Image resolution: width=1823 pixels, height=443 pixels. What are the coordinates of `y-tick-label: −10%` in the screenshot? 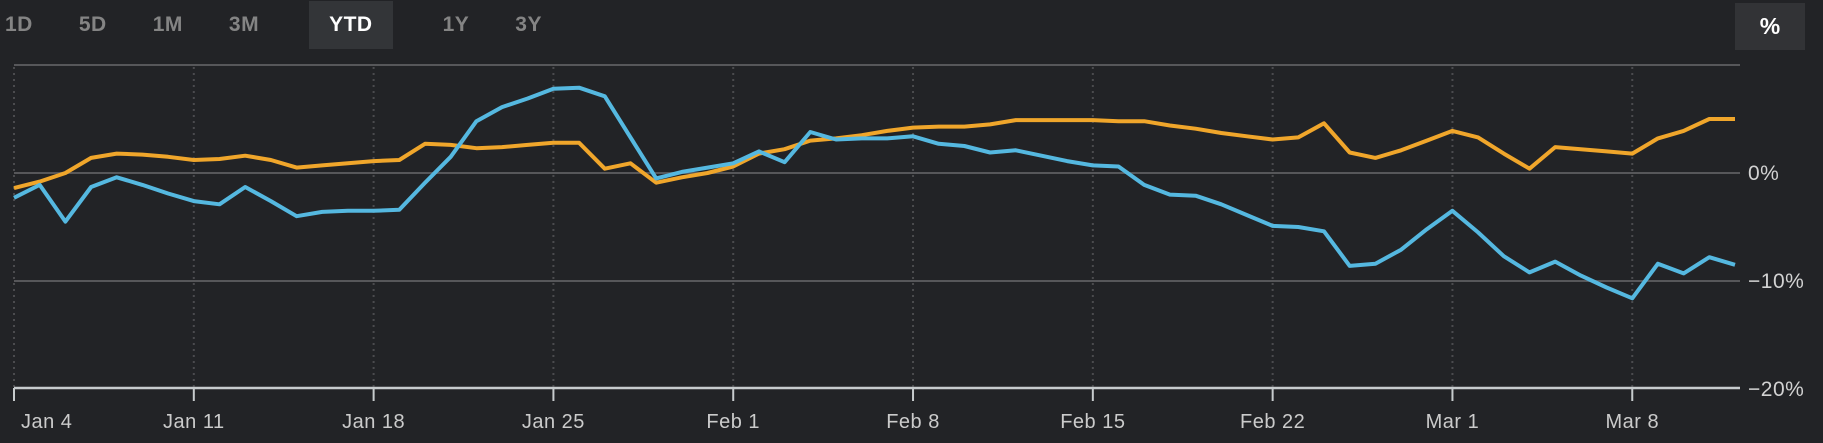 It's located at (1776, 281).